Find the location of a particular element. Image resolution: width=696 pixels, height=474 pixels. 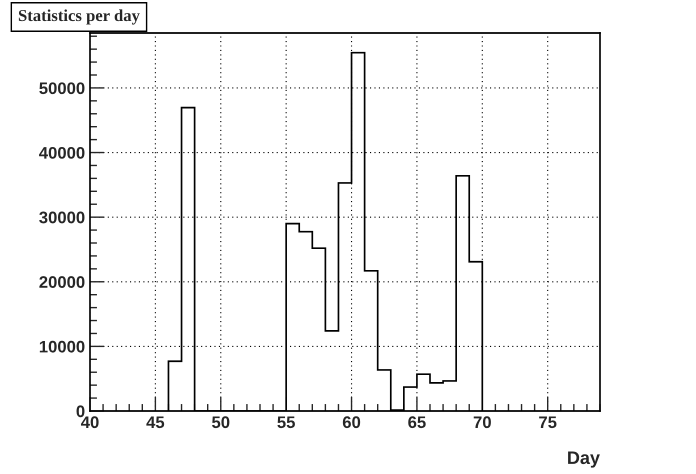

y-tick-label: 10000 is located at coordinates (62, 346).